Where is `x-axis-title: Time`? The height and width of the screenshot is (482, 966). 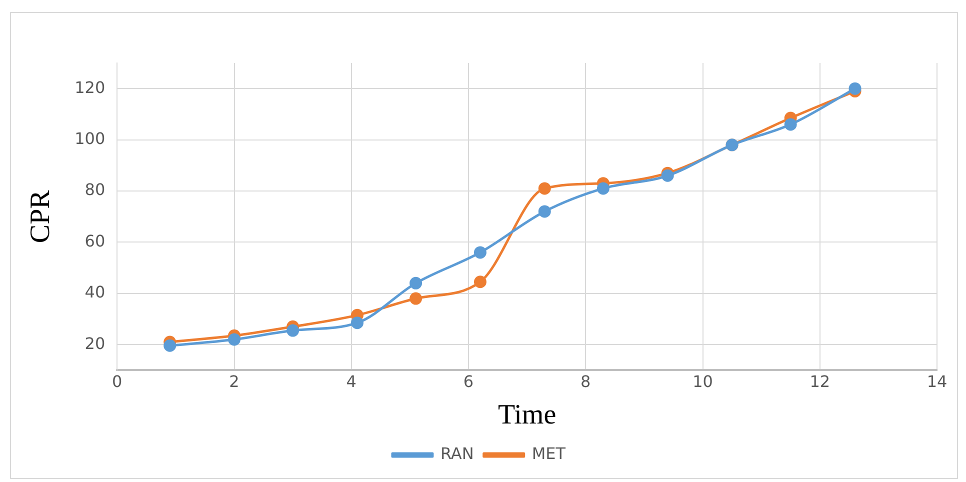
x-axis-title: Time is located at coordinates (527, 415).